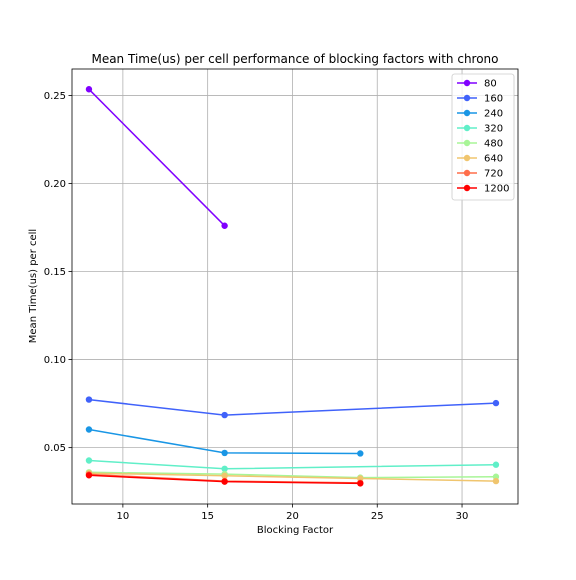  Describe the element at coordinates (55, 184) in the screenshot. I see `y-tick-label: 0.20` at that location.